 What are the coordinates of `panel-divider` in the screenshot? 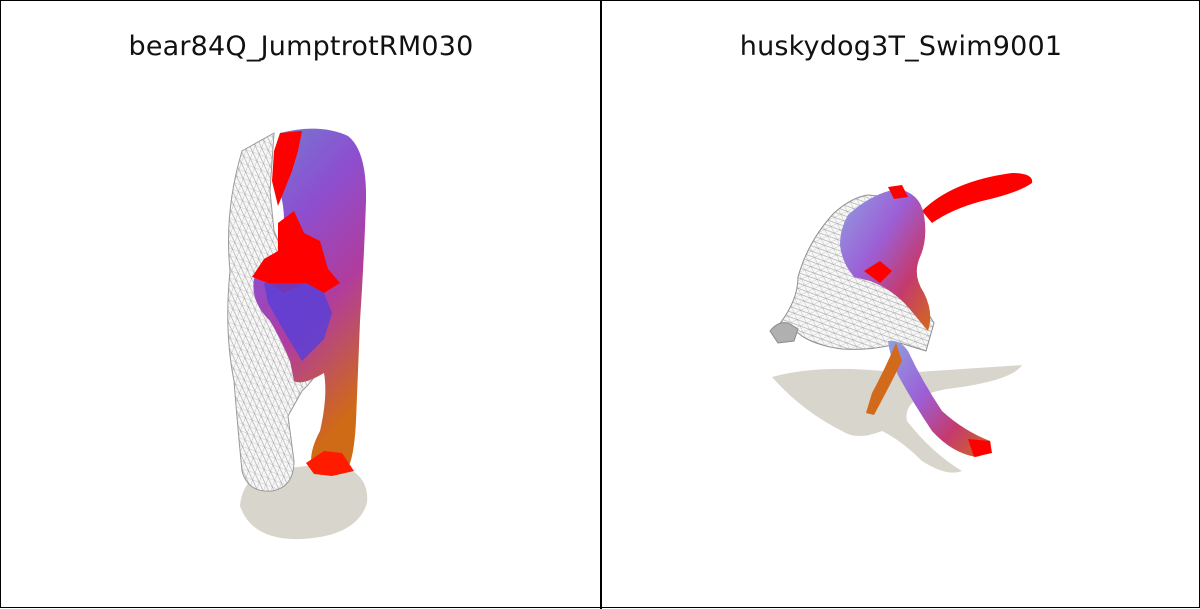 It's located at (601, 305).